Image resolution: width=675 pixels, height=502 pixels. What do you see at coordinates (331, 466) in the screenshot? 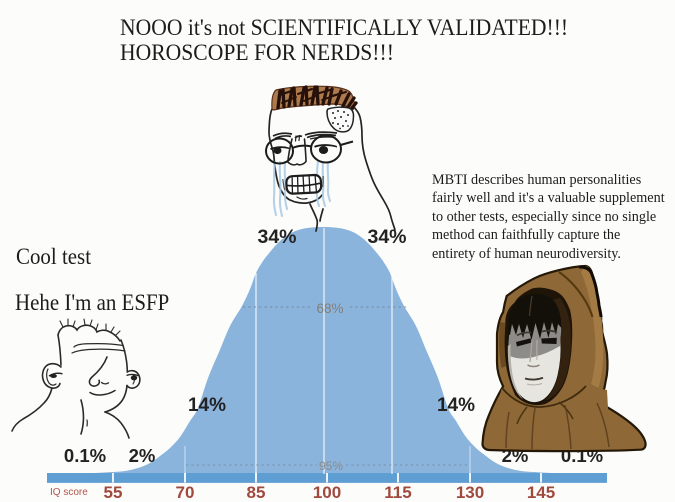
I see `svg-text: 95%` at bounding box center [331, 466].